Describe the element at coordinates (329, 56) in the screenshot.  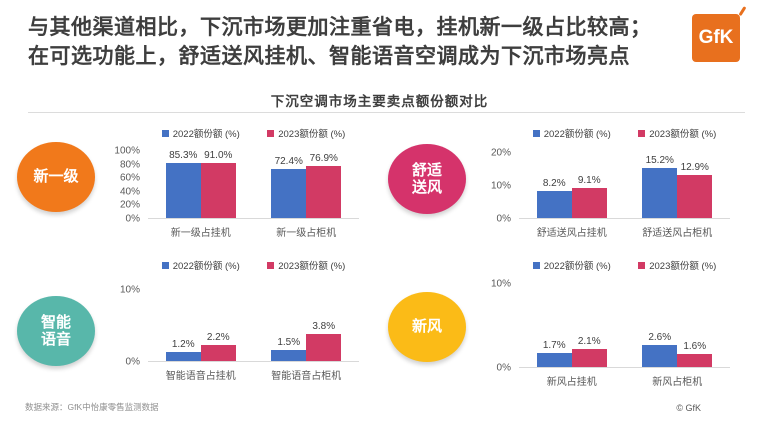
I see `page-title-line2: 在可选功能上，舒适送风挂机、智能语音空调成为下沉市场亮点` at that location.